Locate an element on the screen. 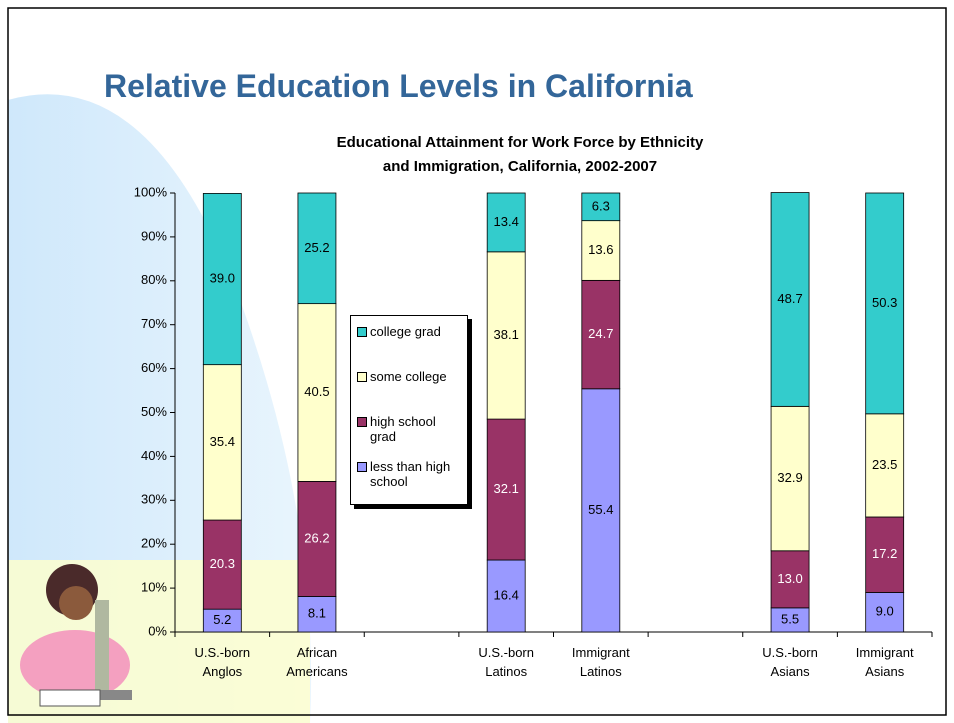  x-tick-label: Immigrant Latinos is located at coordinates (601, 662).